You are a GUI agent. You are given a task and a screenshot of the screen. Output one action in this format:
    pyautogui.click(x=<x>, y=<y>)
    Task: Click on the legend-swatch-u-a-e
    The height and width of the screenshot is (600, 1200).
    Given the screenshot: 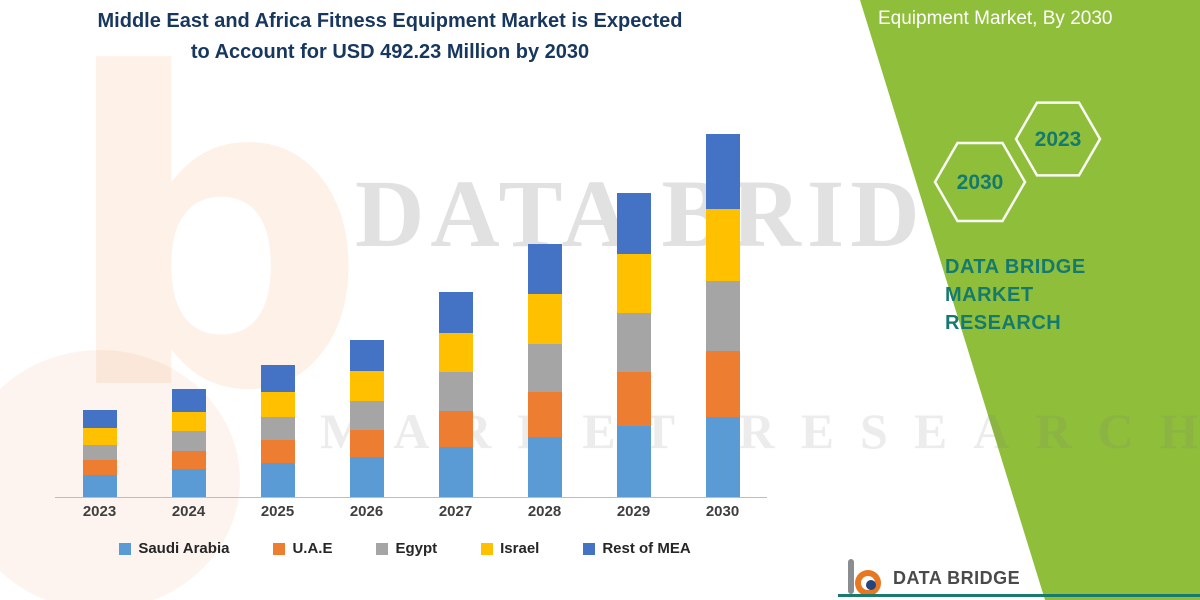 What is the action you would take?
    pyautogui.click(x=279, y=548)
    